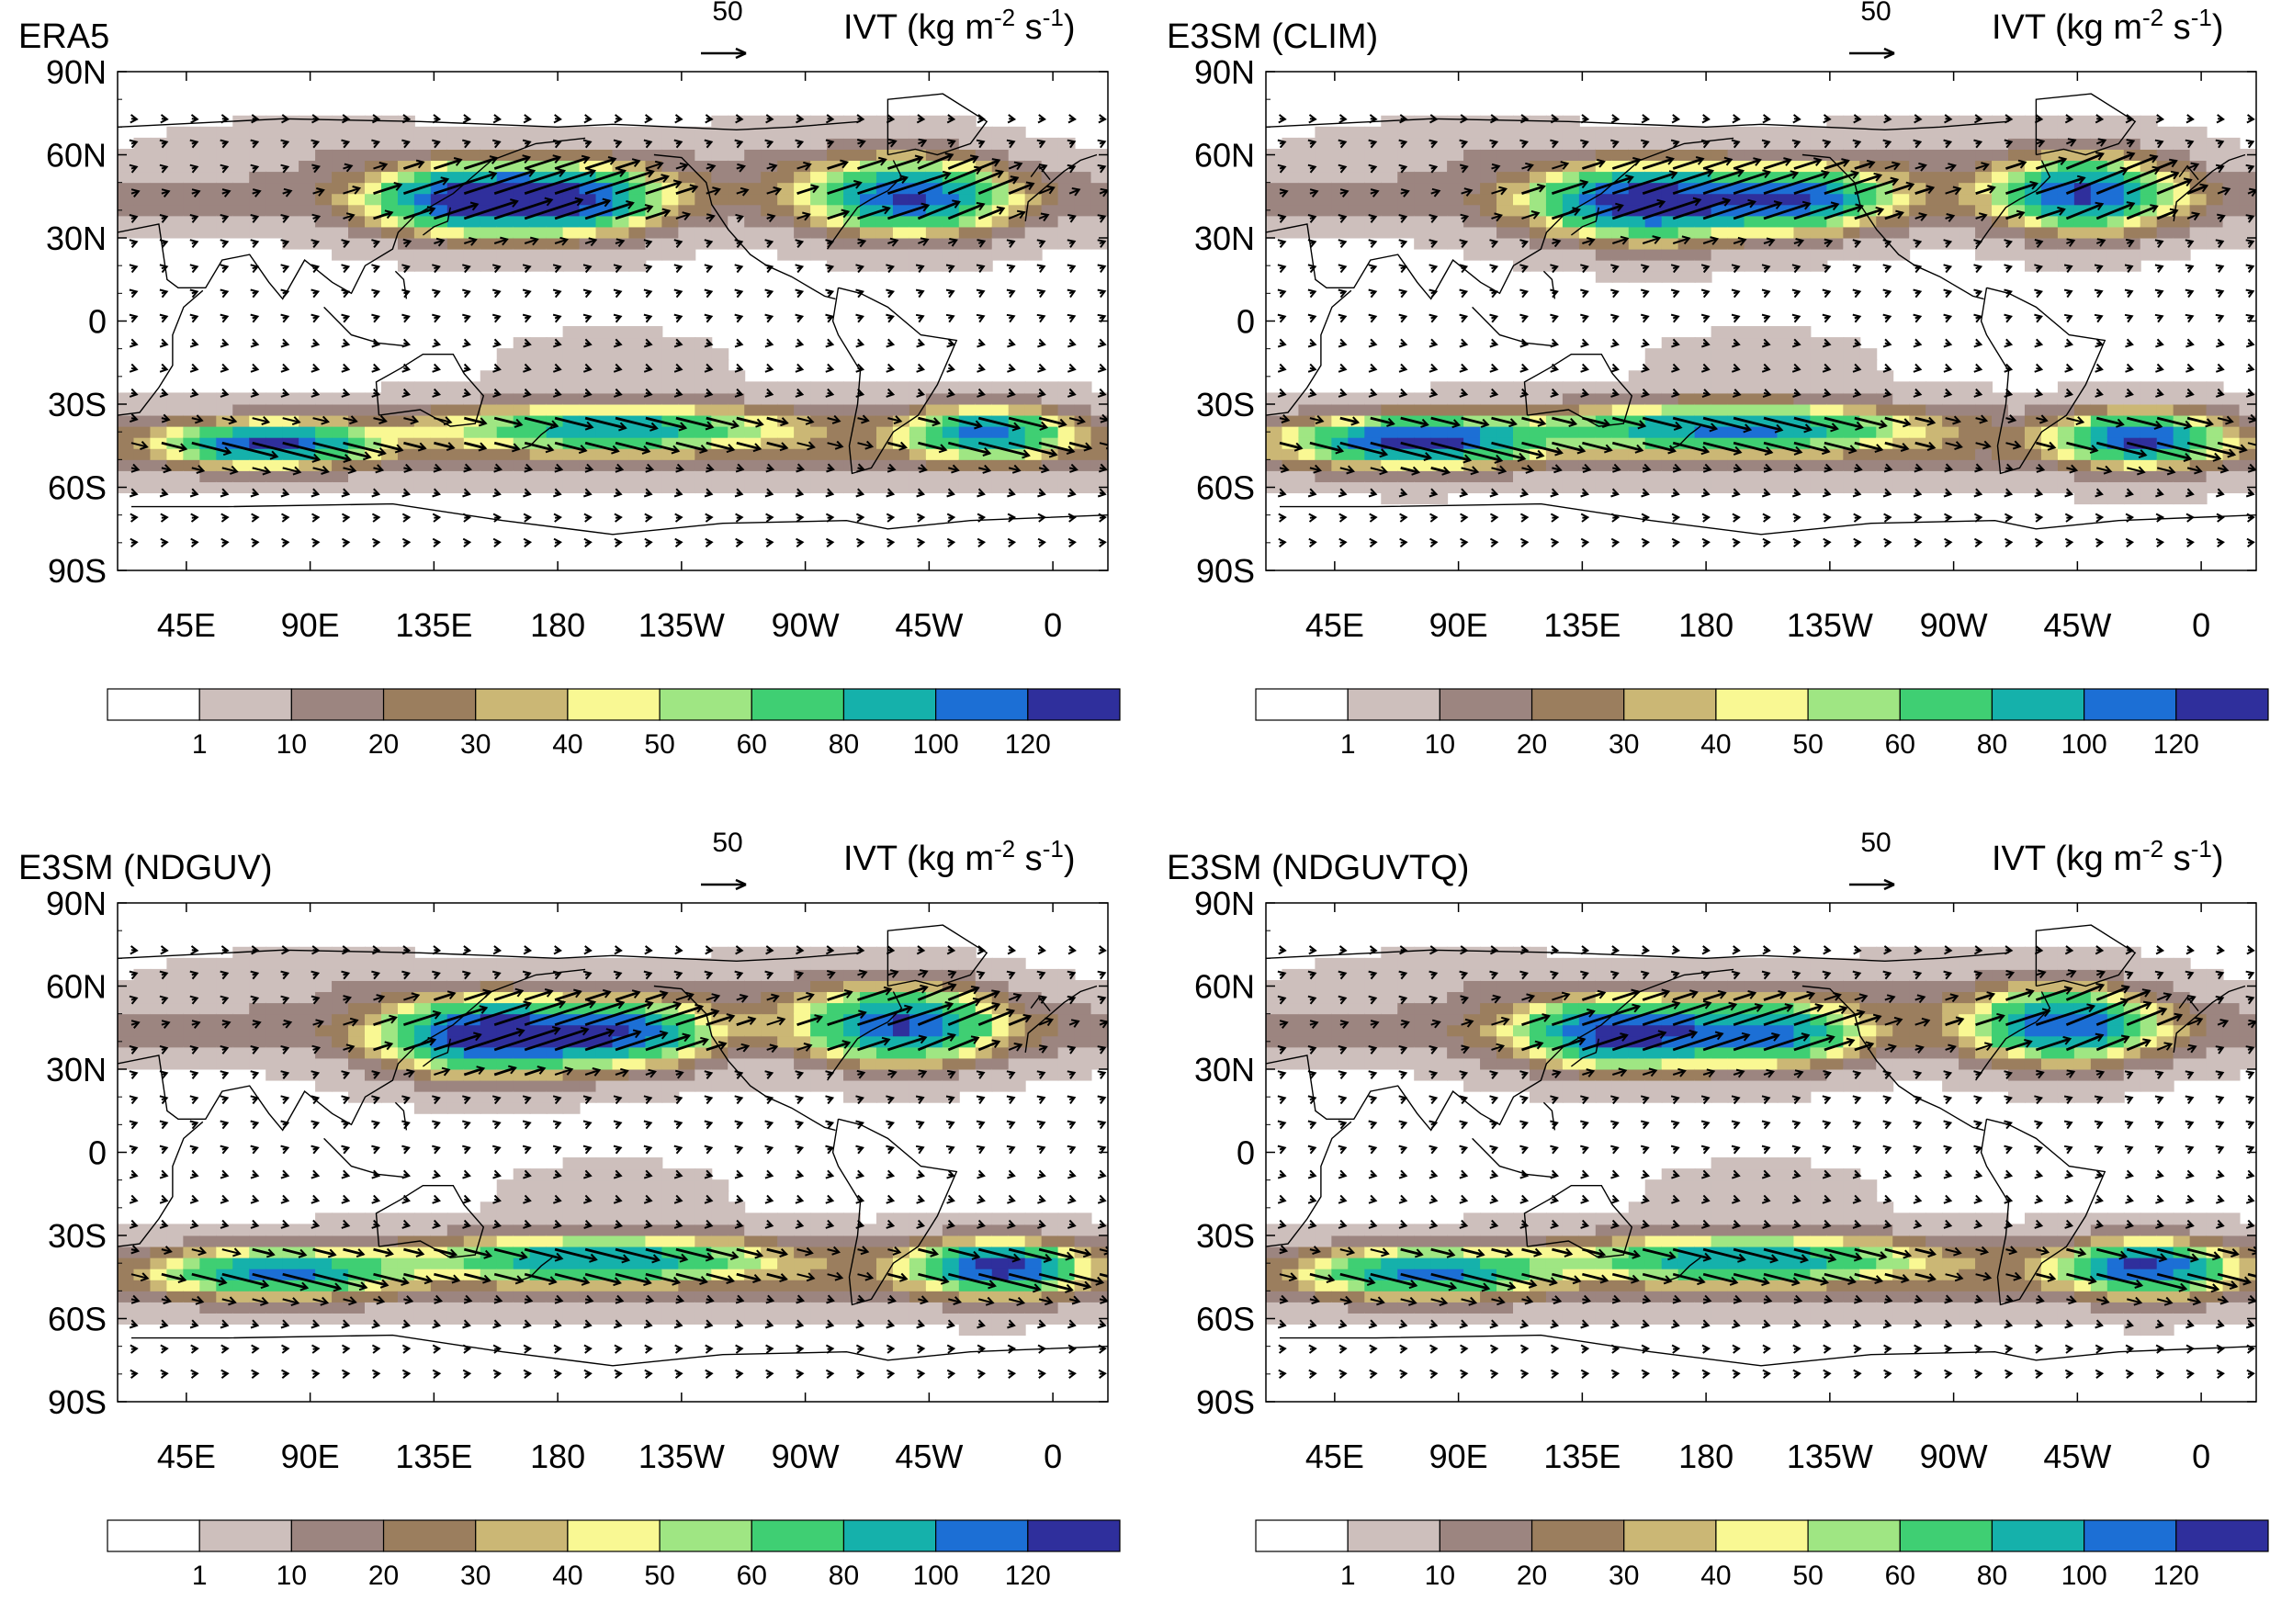 This screenshot has width=2270, height=1624. Describe the element at coordinates (1458, 625) in the screenshot. I see `lon-label: 90E` at that location.